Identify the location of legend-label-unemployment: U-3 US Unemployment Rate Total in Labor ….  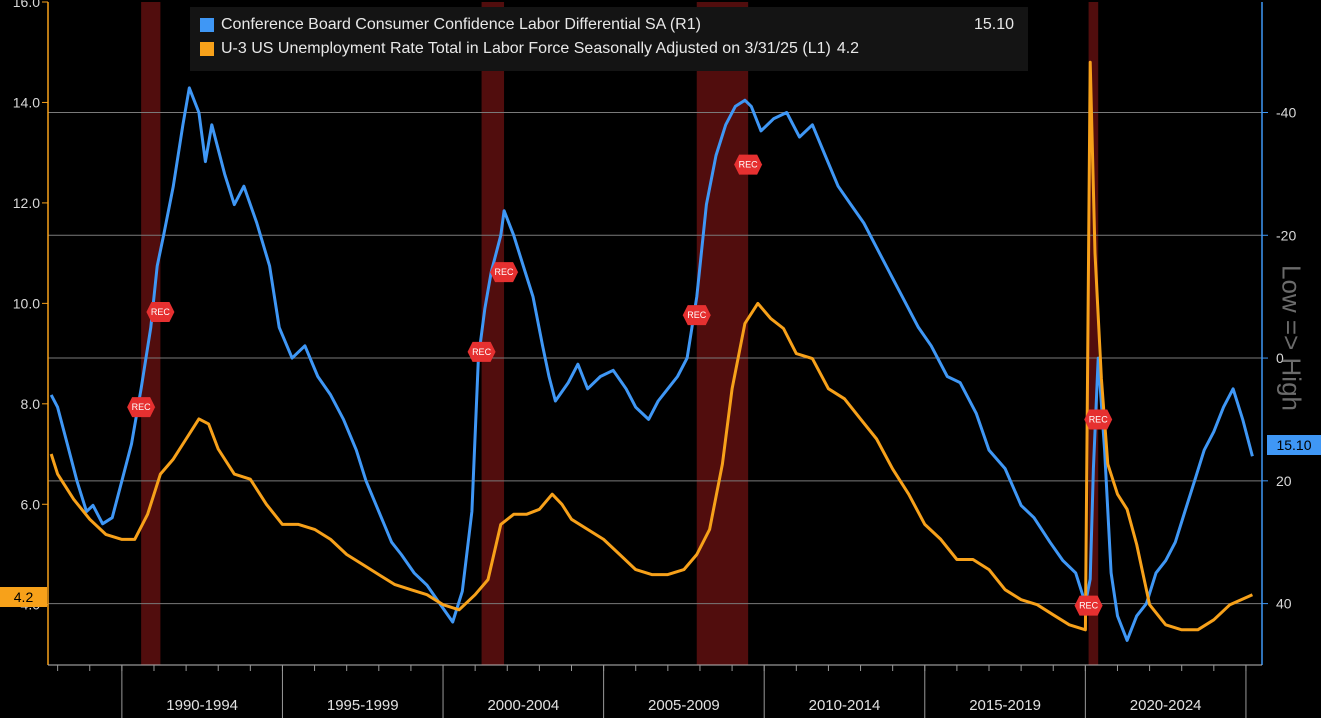
(526, 48).